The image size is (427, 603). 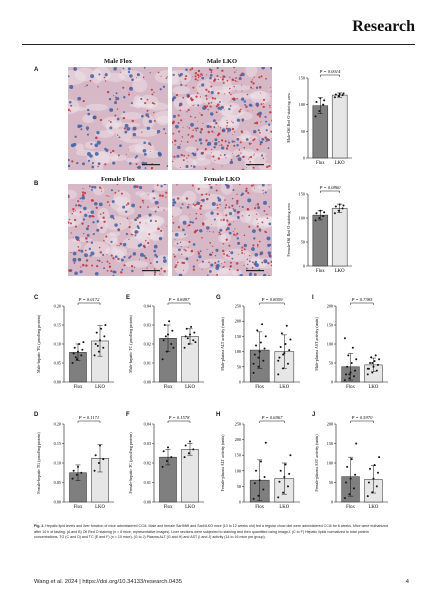 I want to click on p-value-label: P = 0.7385, so click(x=362, y=299).